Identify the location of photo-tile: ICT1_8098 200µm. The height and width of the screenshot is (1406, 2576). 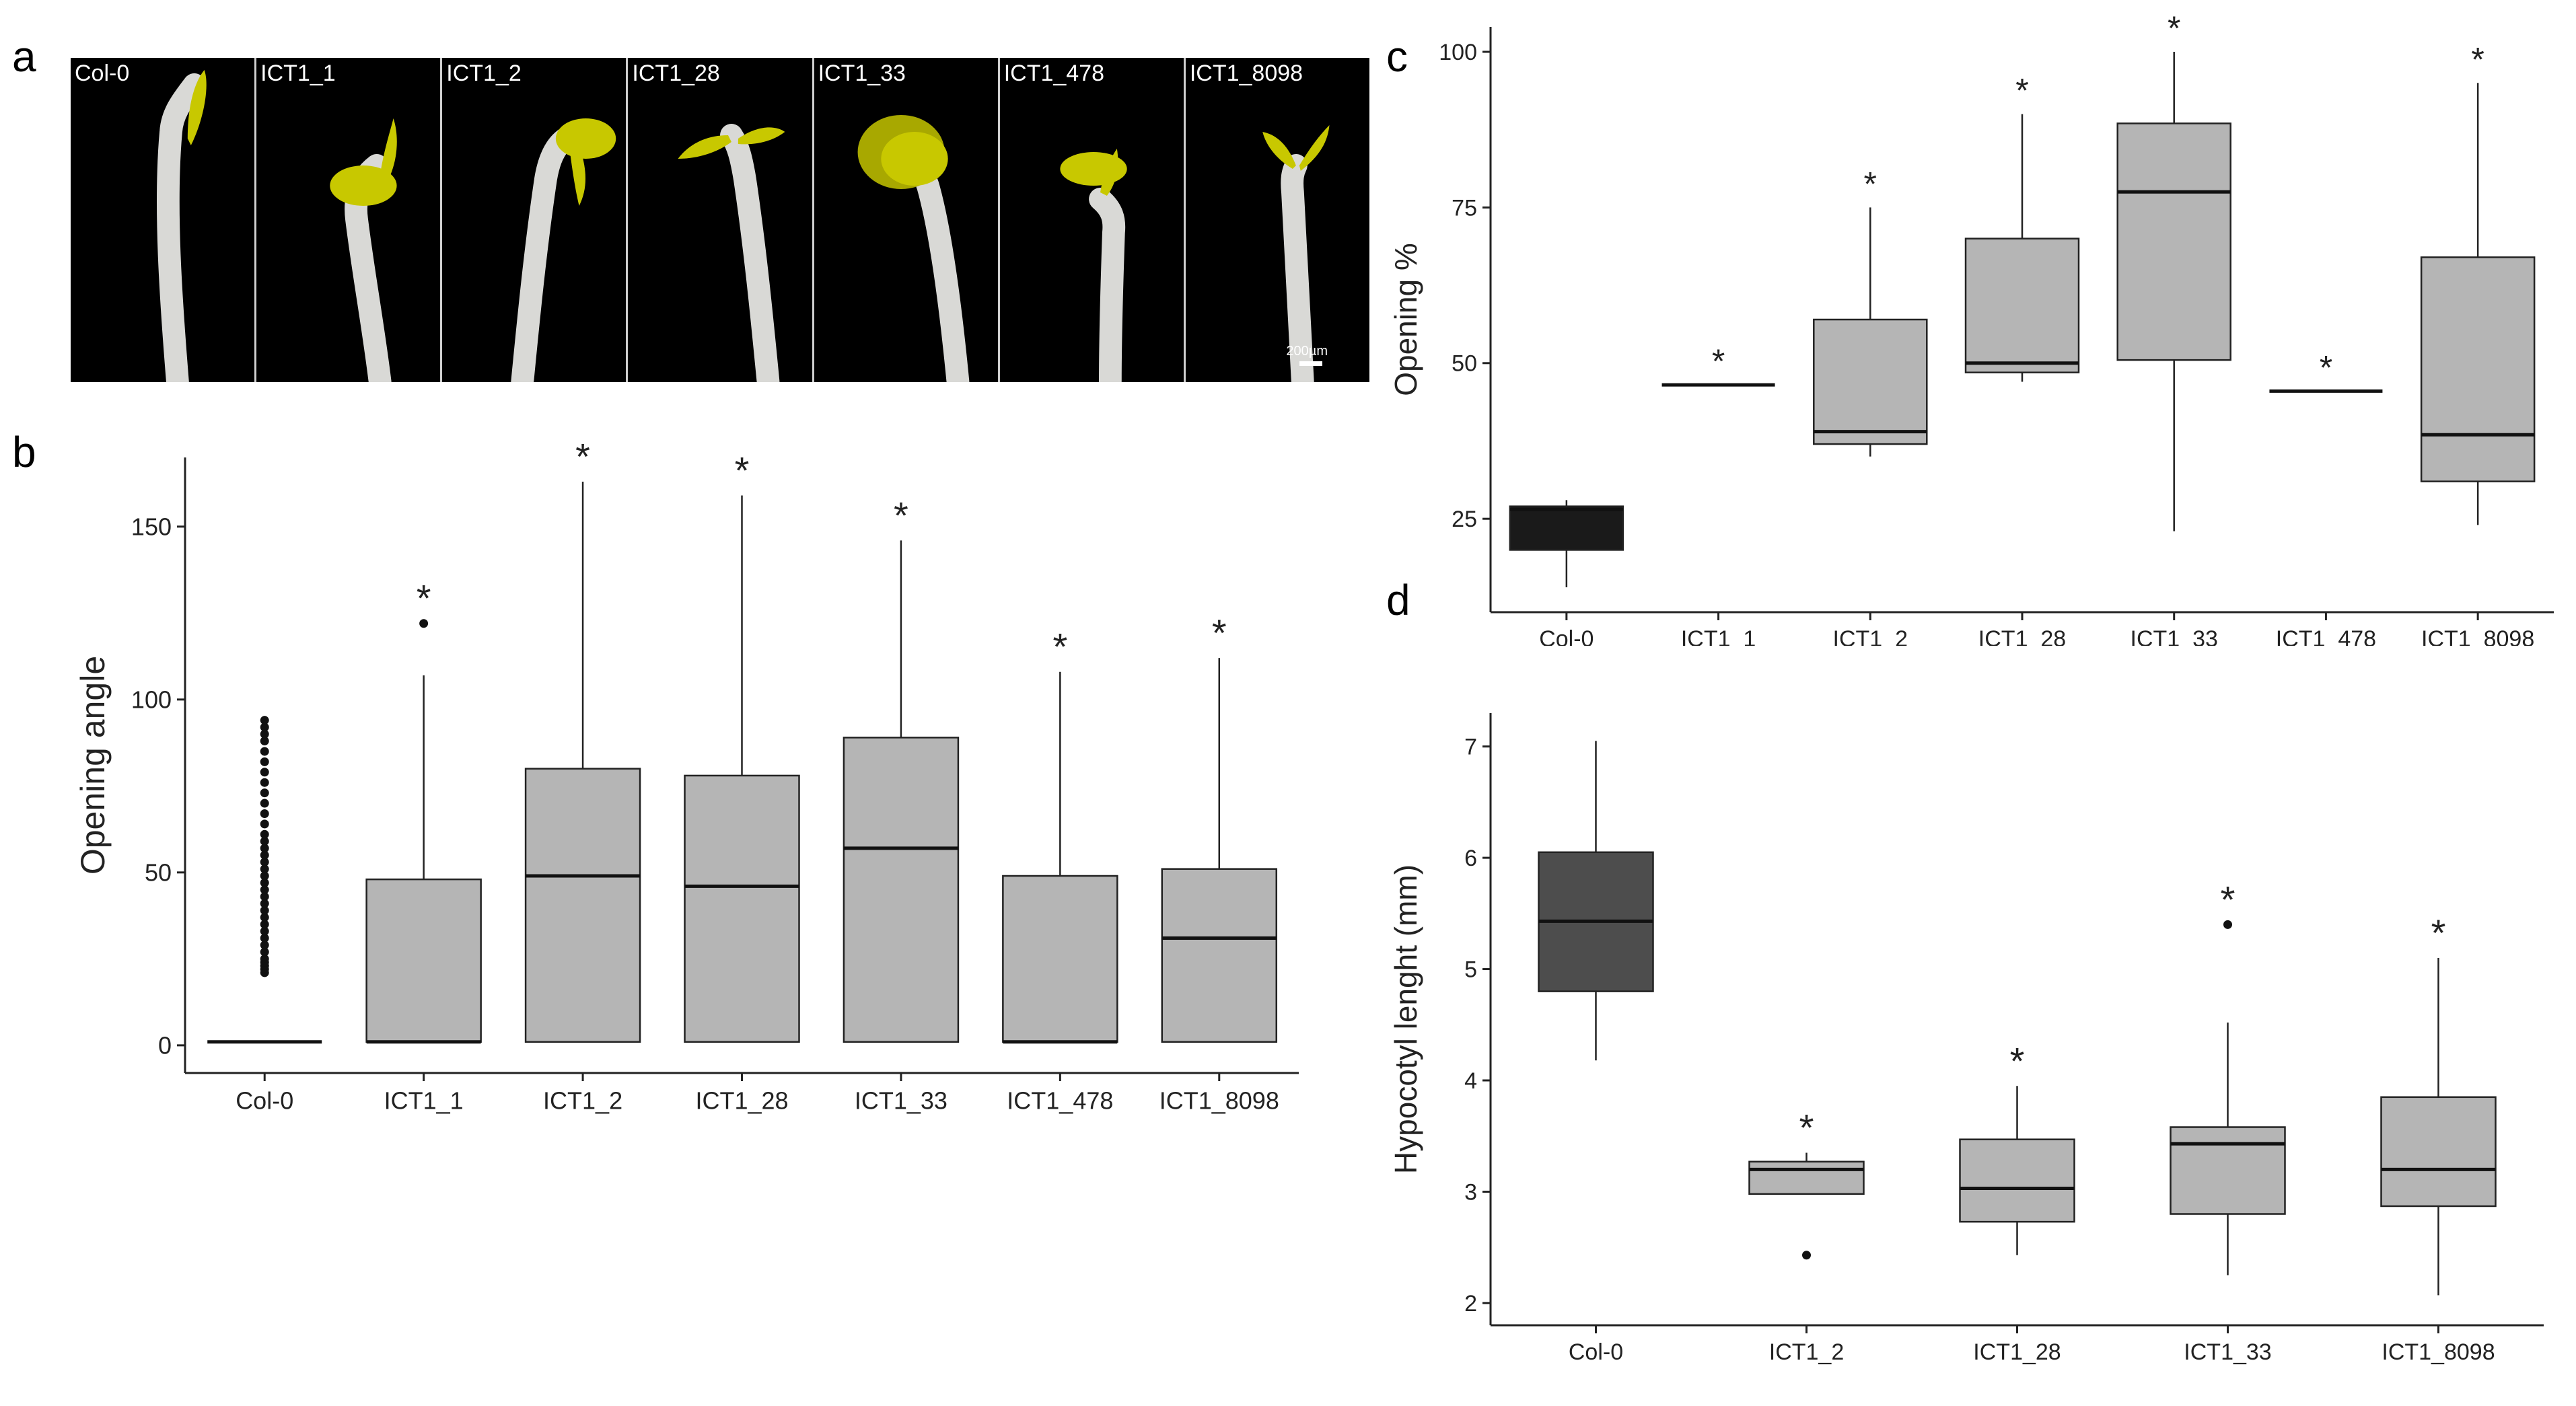
(1277, 220).